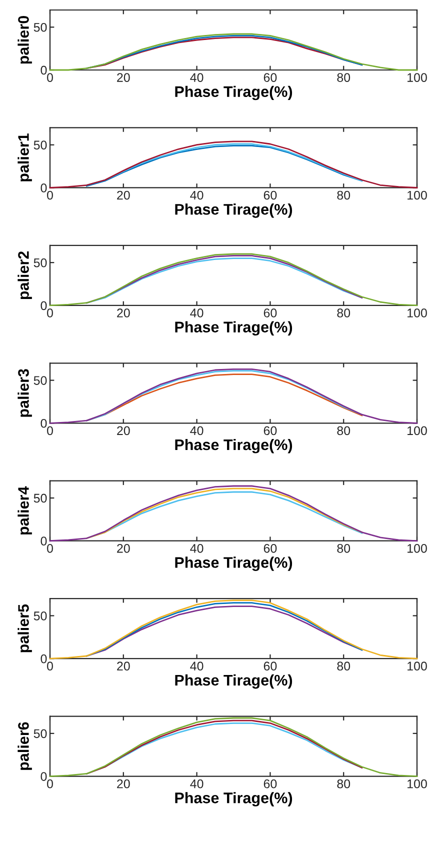 The height and width of the screenshot is (844, 437). Describe the element at coordinates (25, 510) in the screenshot. I see `y-axis-title: palier4` at that location.